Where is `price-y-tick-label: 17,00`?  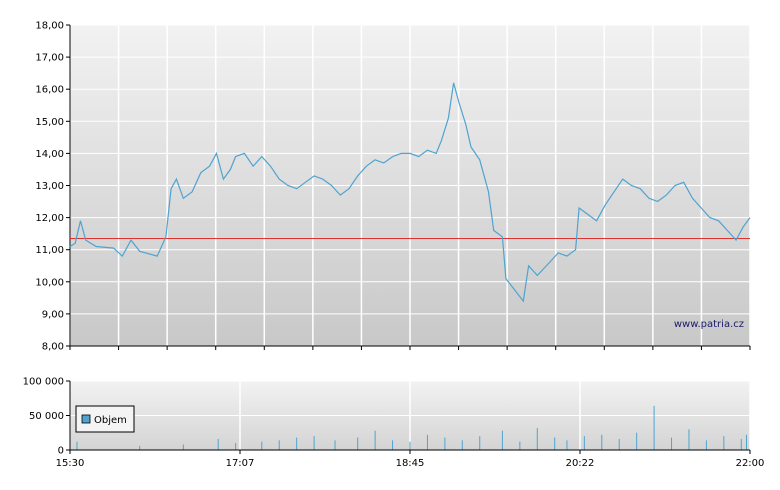
price-y-tick-label: 17,00 is located at coordinates (49, 58).